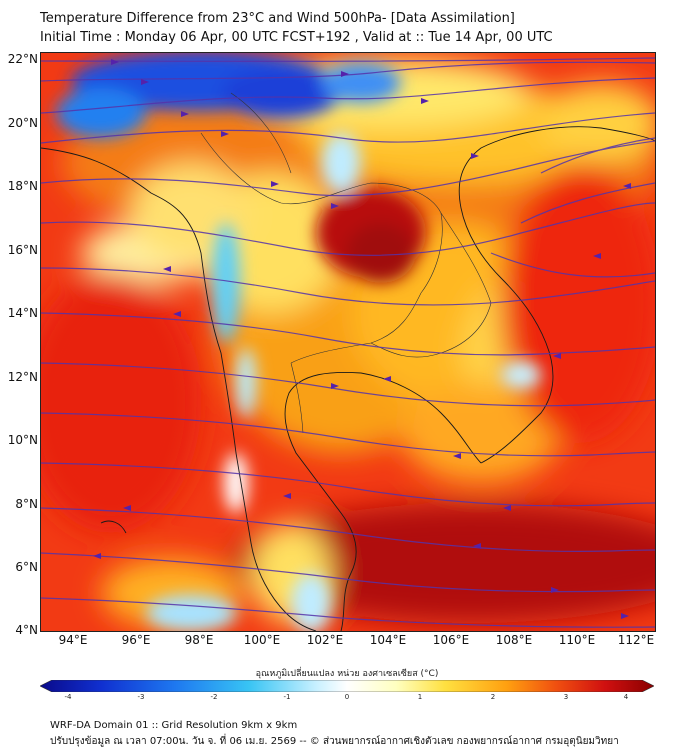 This screenshot has height=756, width=676. I want to click on lon-label: 110°E, so click(577, 640).